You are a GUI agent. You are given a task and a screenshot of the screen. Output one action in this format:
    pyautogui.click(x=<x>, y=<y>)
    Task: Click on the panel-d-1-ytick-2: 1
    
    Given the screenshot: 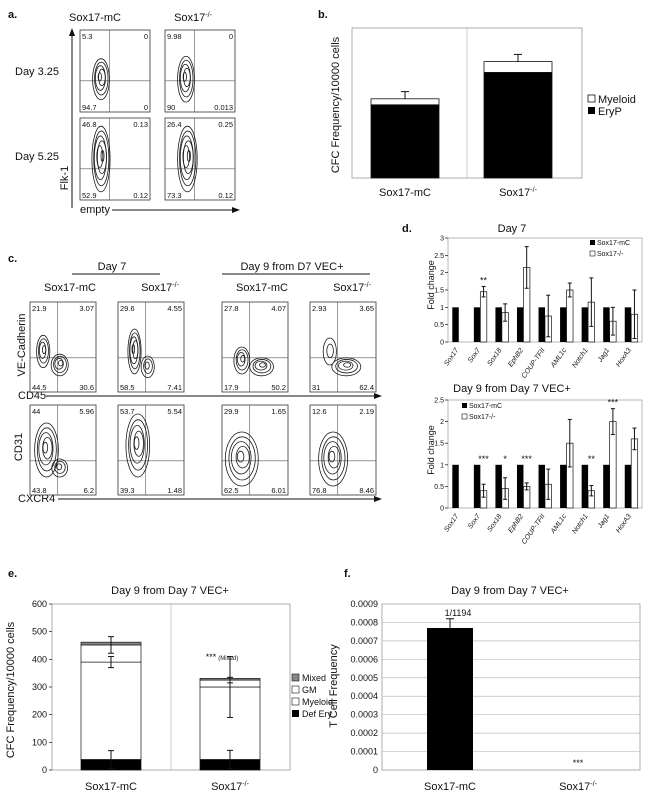 What is the action you would take?
    pyautogui.click(x=442, y=465)
    